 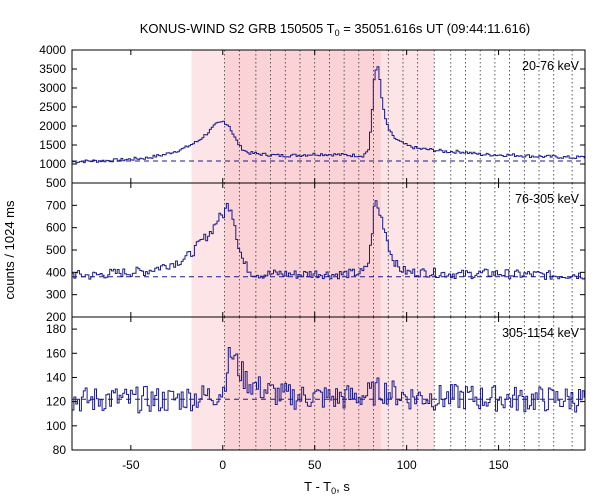 What do you see at coordinates (56, 426) in the screenshot?
I see `y-tick-label: 100` at bounding box center [56, 426].